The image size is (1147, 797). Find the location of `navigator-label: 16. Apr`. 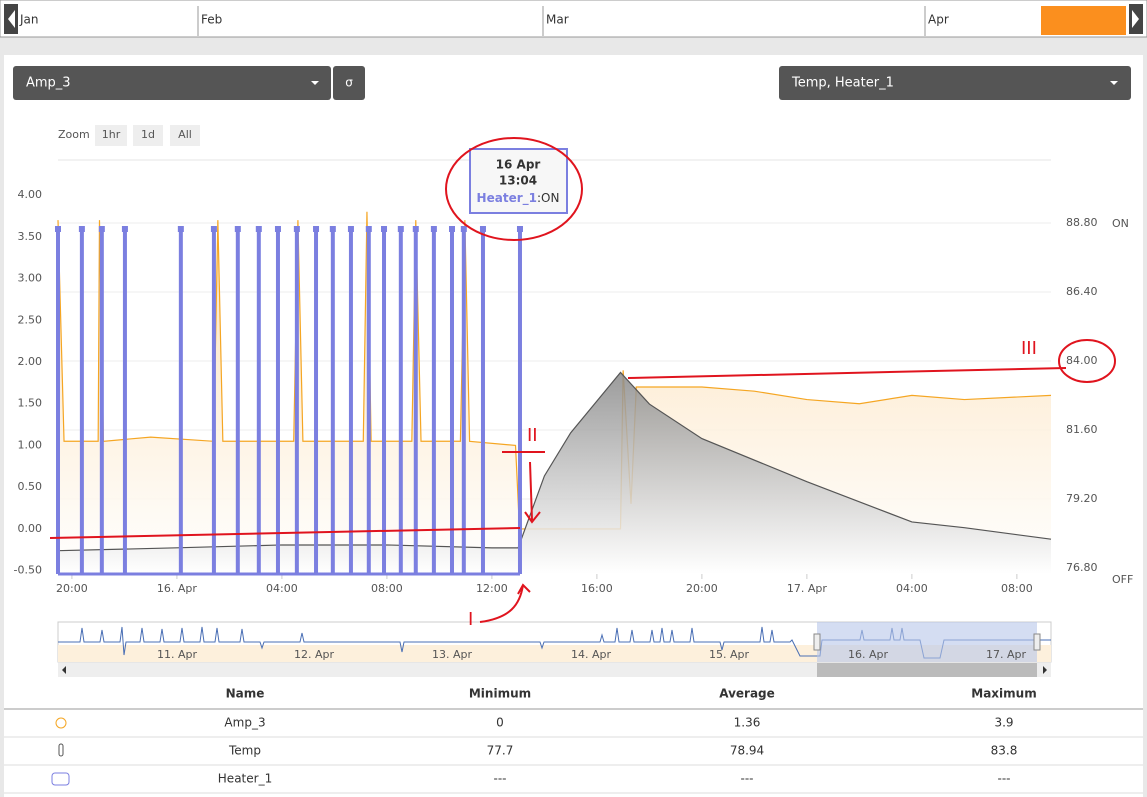

navigator-label: 16. Apr is located at coordinates (868, 654).